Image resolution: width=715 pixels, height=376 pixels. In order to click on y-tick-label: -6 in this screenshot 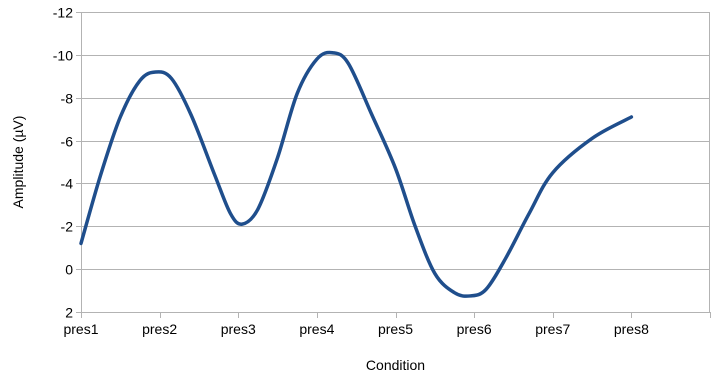, I will do `click(67, 142)`.